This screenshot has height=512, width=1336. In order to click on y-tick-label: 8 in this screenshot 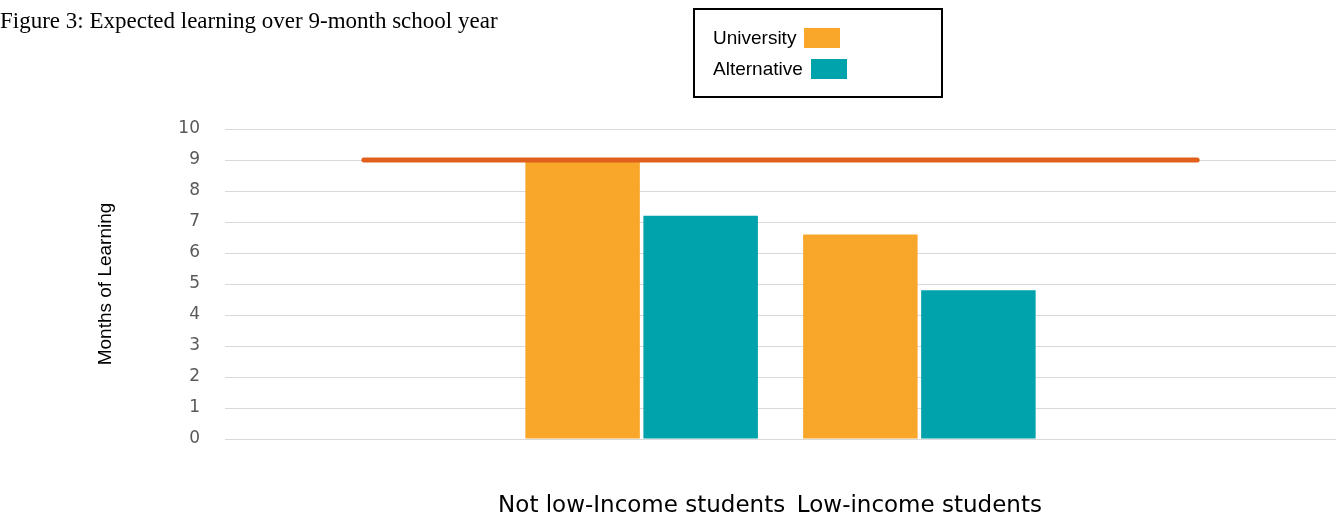, I will do `click(194, 189)`.